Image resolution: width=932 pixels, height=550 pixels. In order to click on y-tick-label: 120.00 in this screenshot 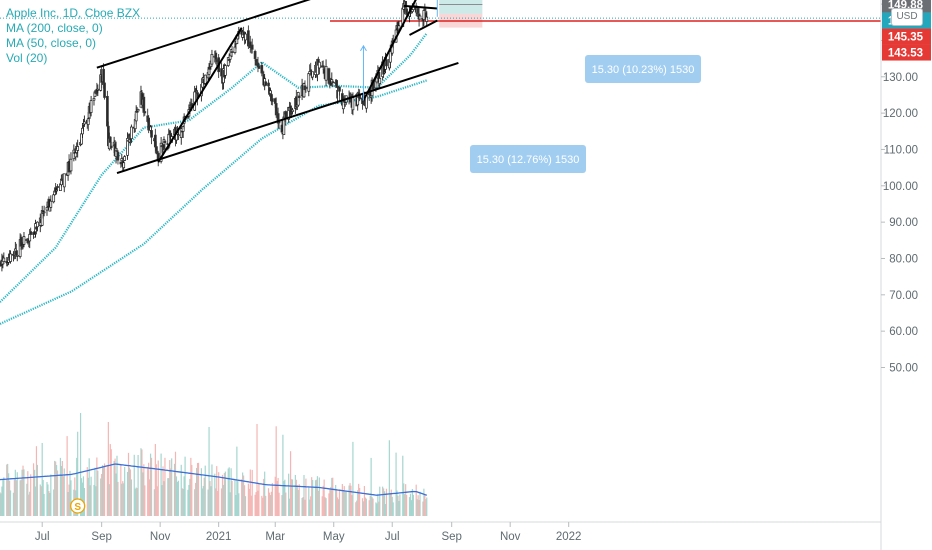, I will do `click(900, 114)`.